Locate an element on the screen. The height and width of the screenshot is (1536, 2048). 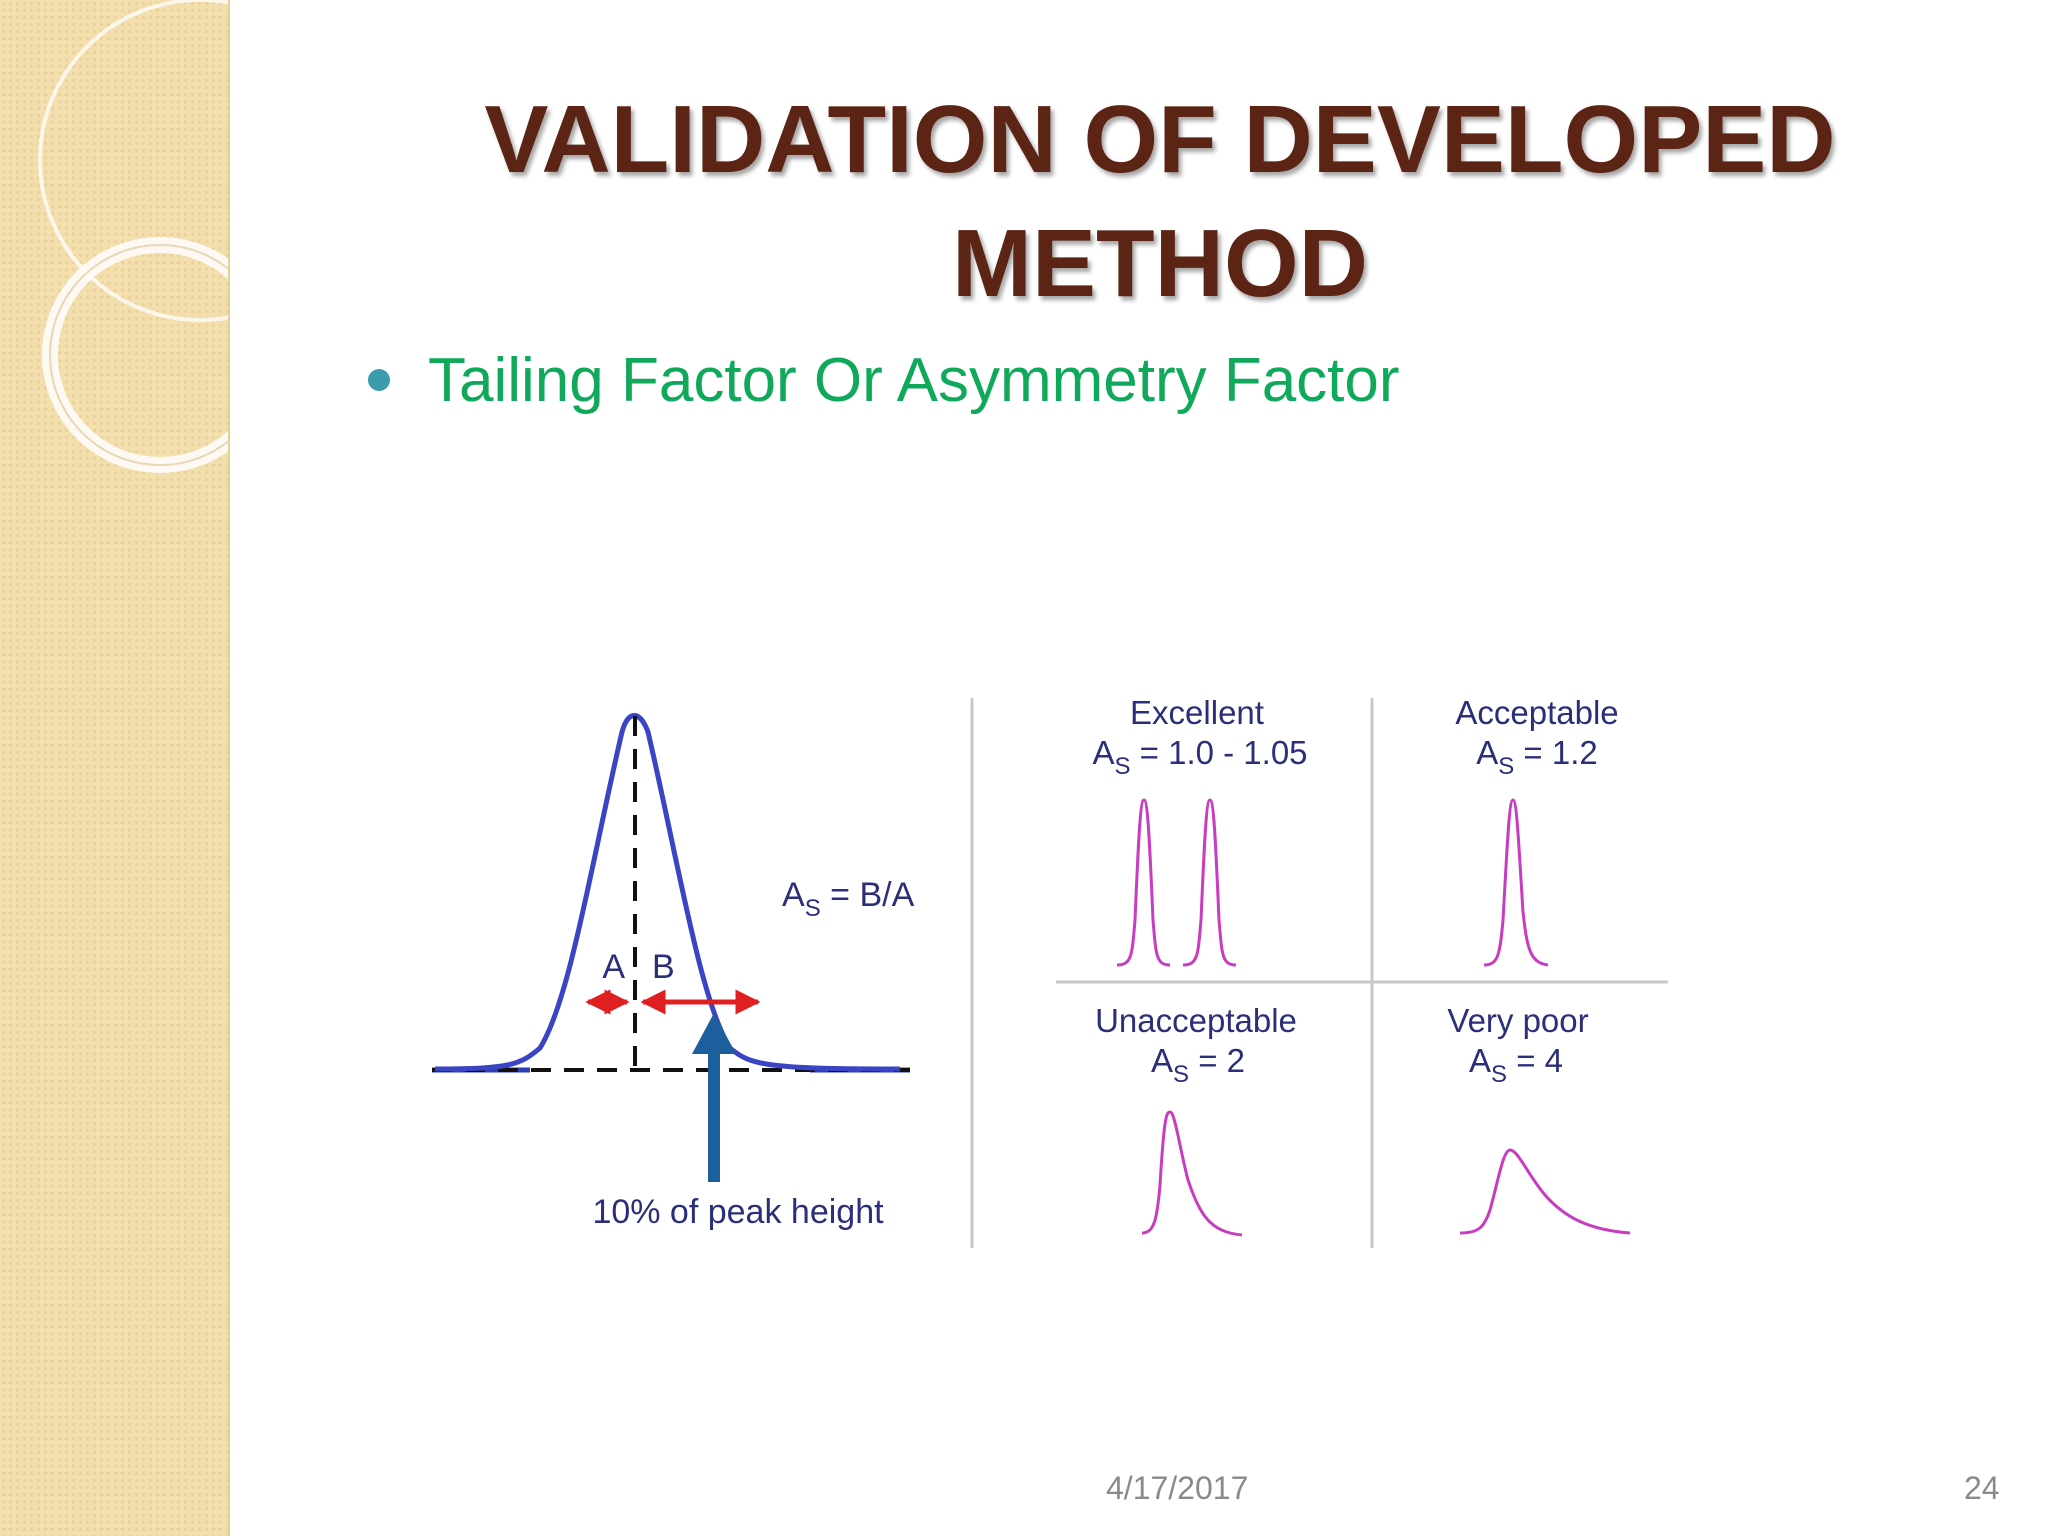
example-acceptable: Acceptable AS = 1.2 is located at coordinates (1537, 830).